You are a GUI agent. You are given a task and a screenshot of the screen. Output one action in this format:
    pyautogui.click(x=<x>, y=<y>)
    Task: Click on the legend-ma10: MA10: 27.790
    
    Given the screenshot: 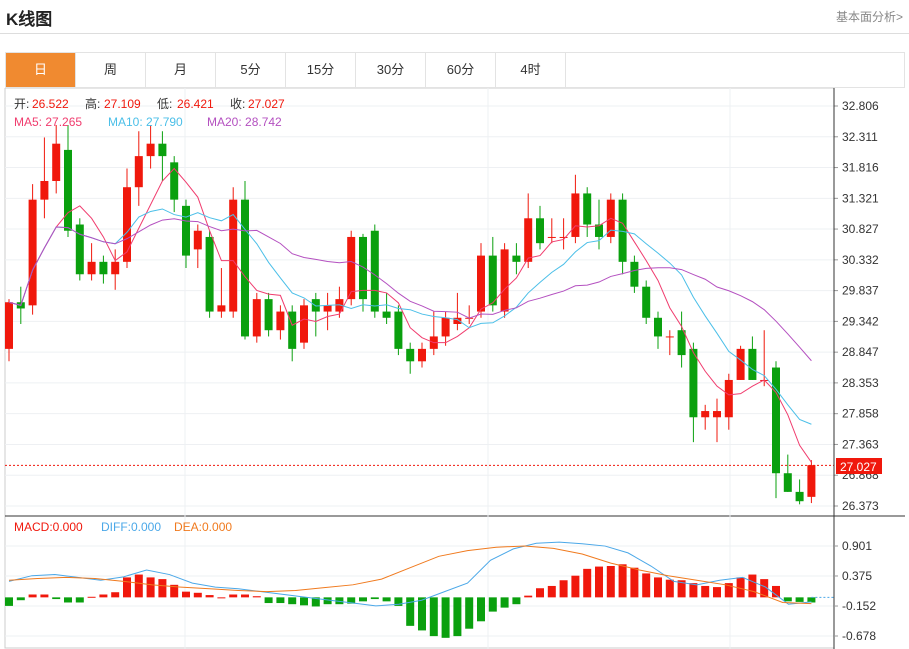 What is the action you would take?
    pyautogui.click(x=145, y=122)
    